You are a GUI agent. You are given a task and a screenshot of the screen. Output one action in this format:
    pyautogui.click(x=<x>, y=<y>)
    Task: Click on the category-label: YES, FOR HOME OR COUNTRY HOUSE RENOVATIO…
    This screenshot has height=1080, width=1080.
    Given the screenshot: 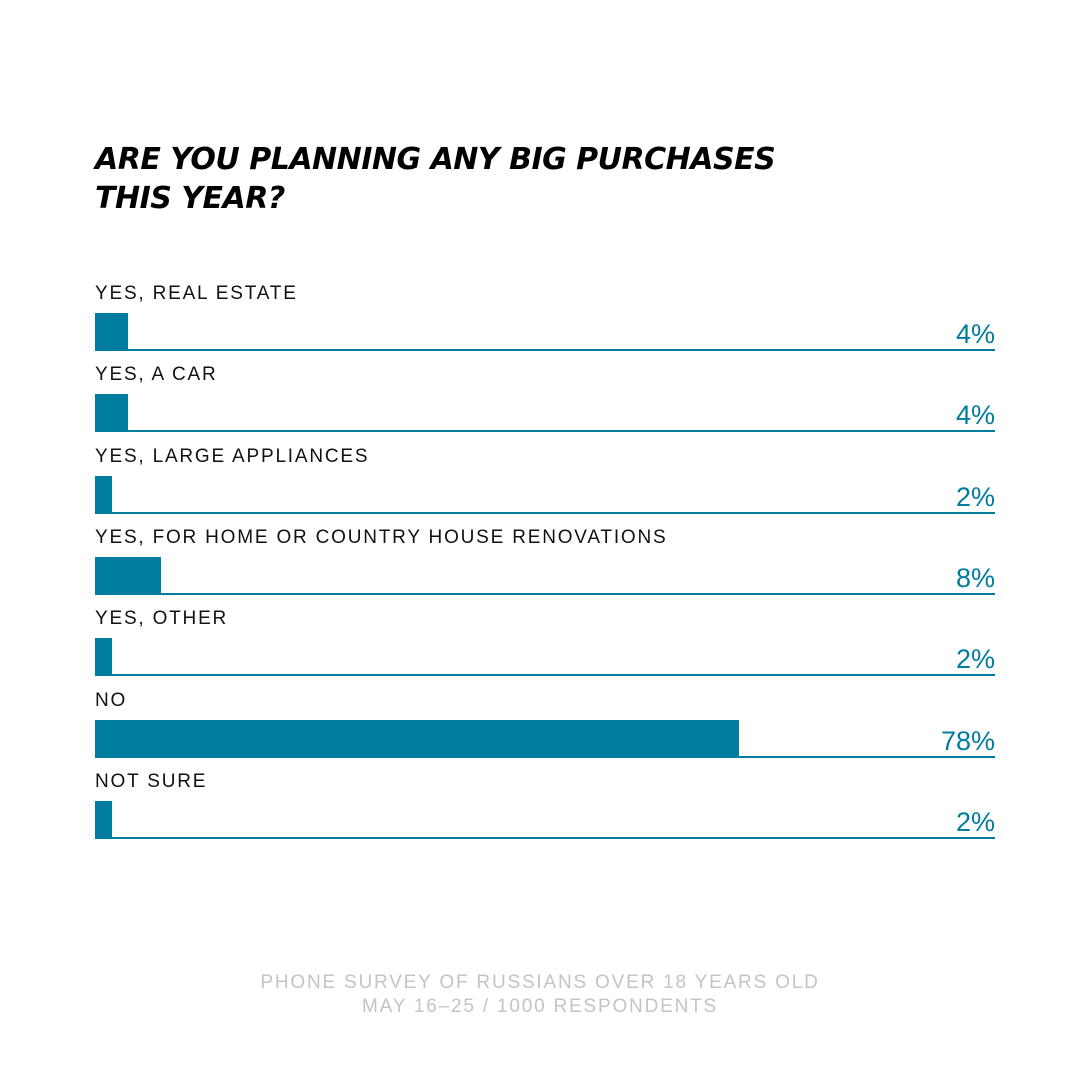 What is the action you would take?
    pyautogui.click(x=381, y=537)
    